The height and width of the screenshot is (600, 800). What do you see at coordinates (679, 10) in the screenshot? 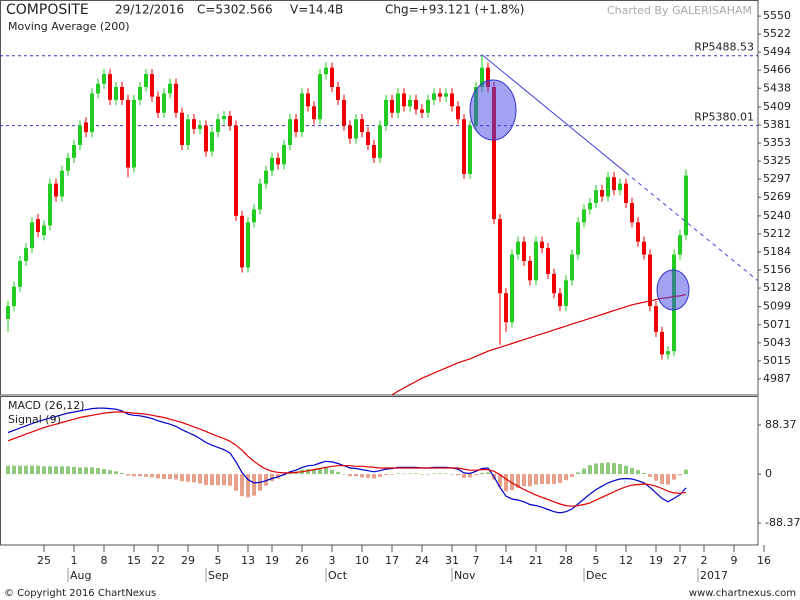
I see `header-credit: Charted By GALERISAHAM` at bounding box center [679, 10].